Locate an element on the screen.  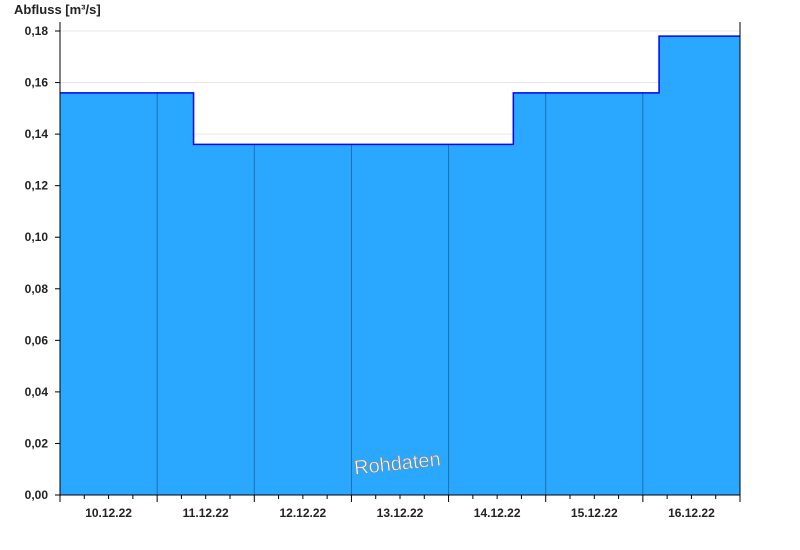
y-tick-label: 0,08 is located at coordinates (37, 289).